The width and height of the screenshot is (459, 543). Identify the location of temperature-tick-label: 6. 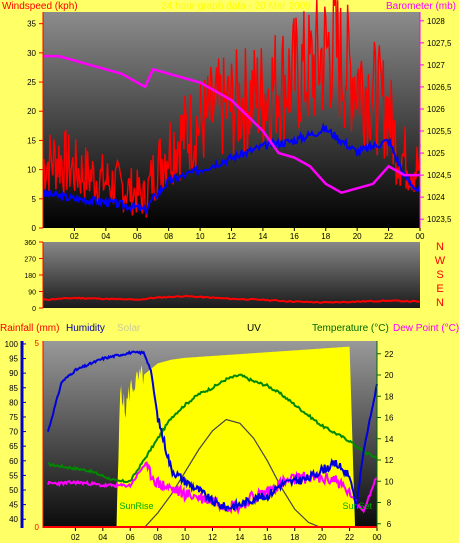
(389, 524).